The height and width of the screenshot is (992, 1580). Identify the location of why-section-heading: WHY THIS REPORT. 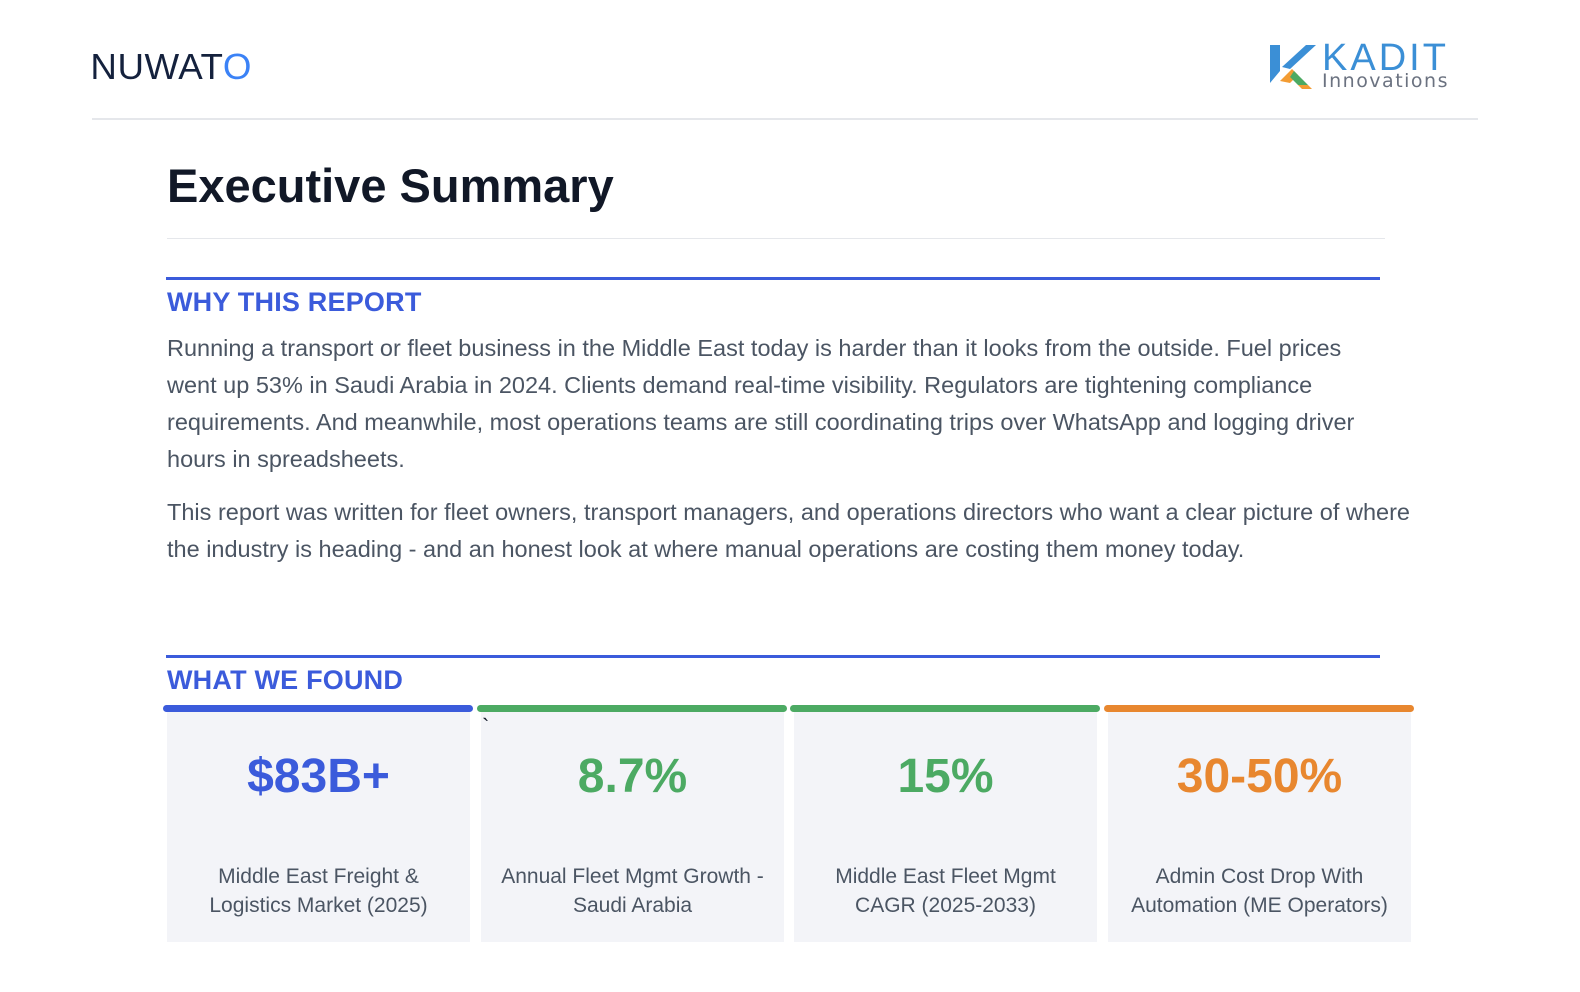
(294, 302).